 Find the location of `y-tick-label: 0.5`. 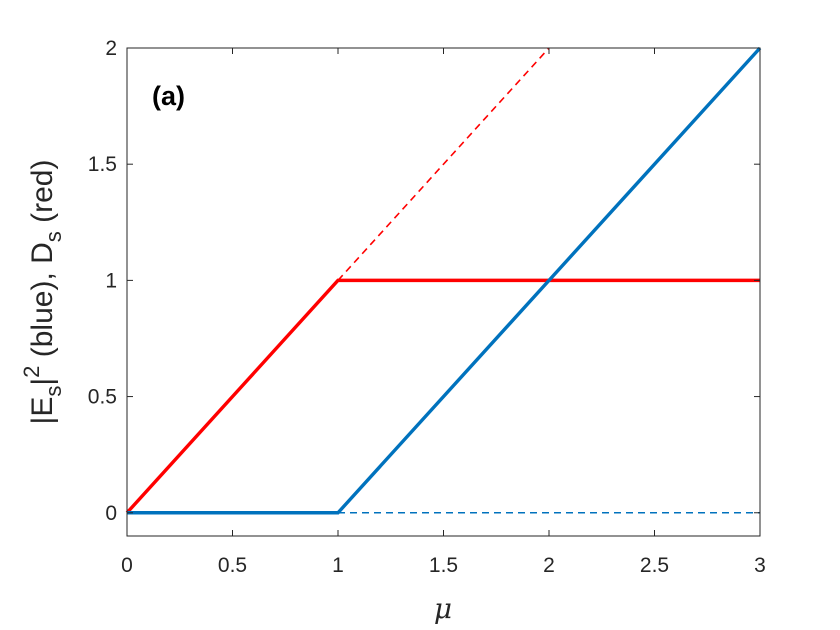

y-tick-label: 0.5 is located at coordinates (102, 397).